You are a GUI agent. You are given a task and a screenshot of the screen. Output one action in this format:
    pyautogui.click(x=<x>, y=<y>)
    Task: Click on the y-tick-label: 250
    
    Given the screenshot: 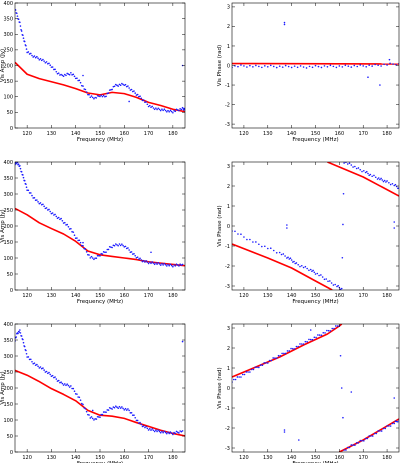 What is the action you would take?
    pyautogui.click(x=8, y=373)
    